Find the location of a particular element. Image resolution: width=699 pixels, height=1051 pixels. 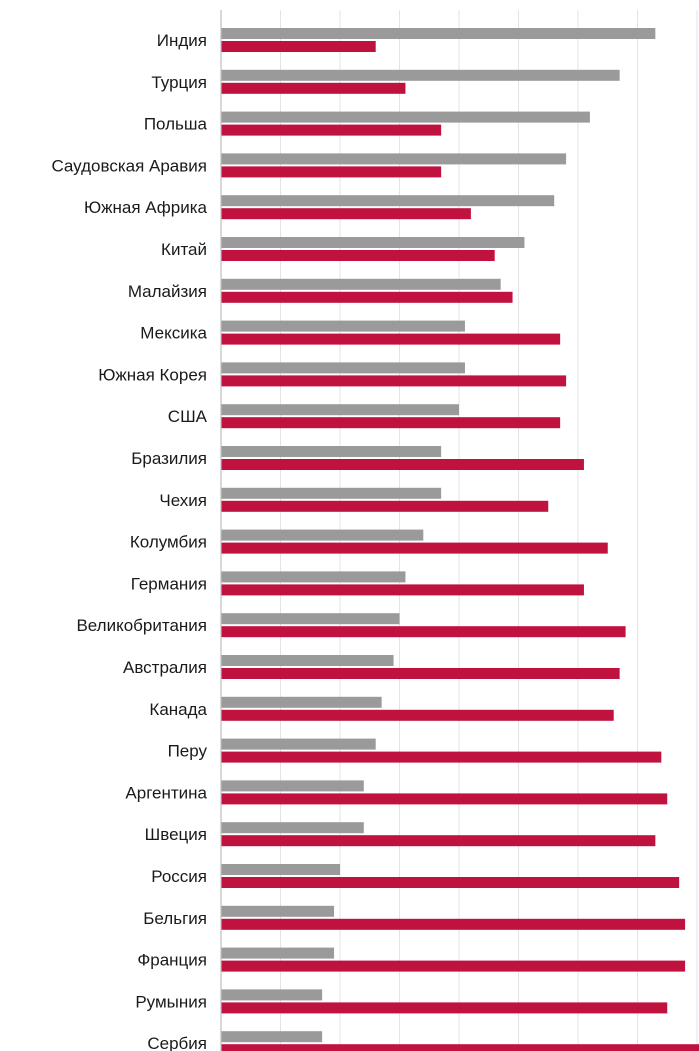

category-label: Польша is located at coordinates (176, 124).